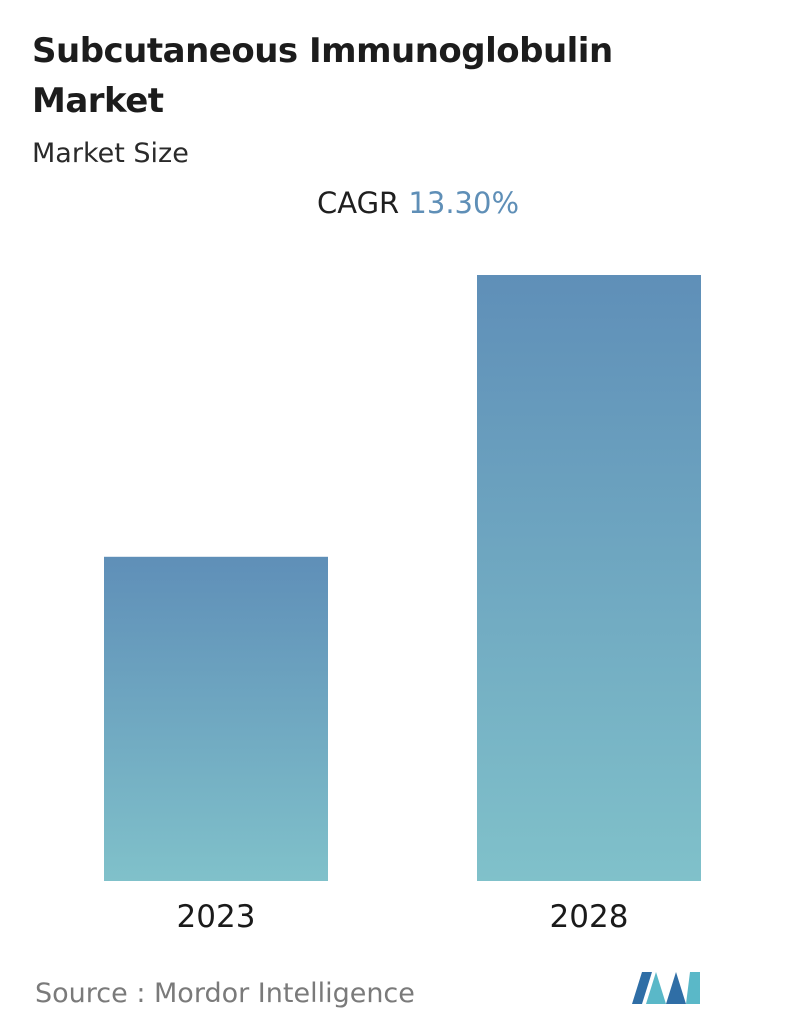  Describe the element at coordinates (322, 76) in the screenshot. I see `chart-title: Subcutaneous Immunoglobulin Market` at that location.